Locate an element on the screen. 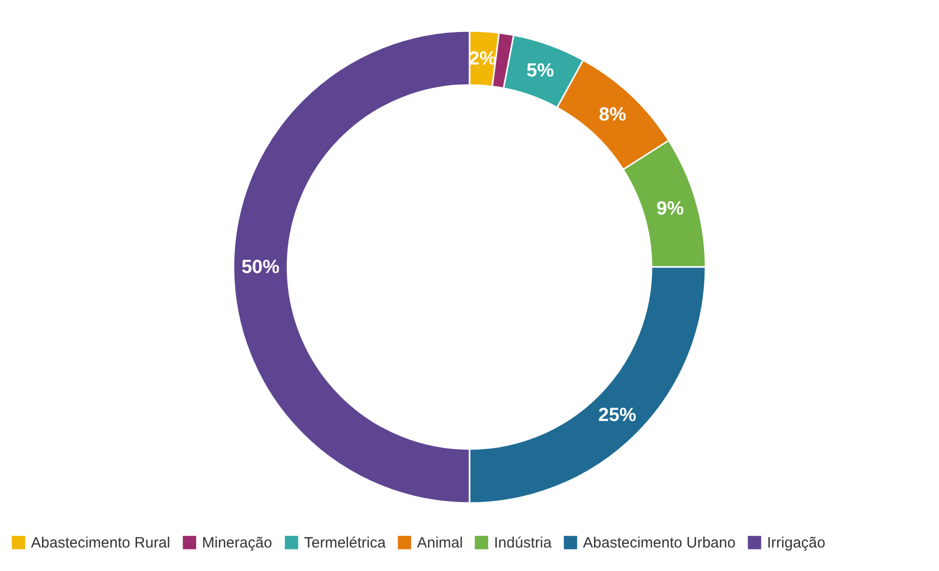  data-label: 9% is located at coordinates (670, 209).